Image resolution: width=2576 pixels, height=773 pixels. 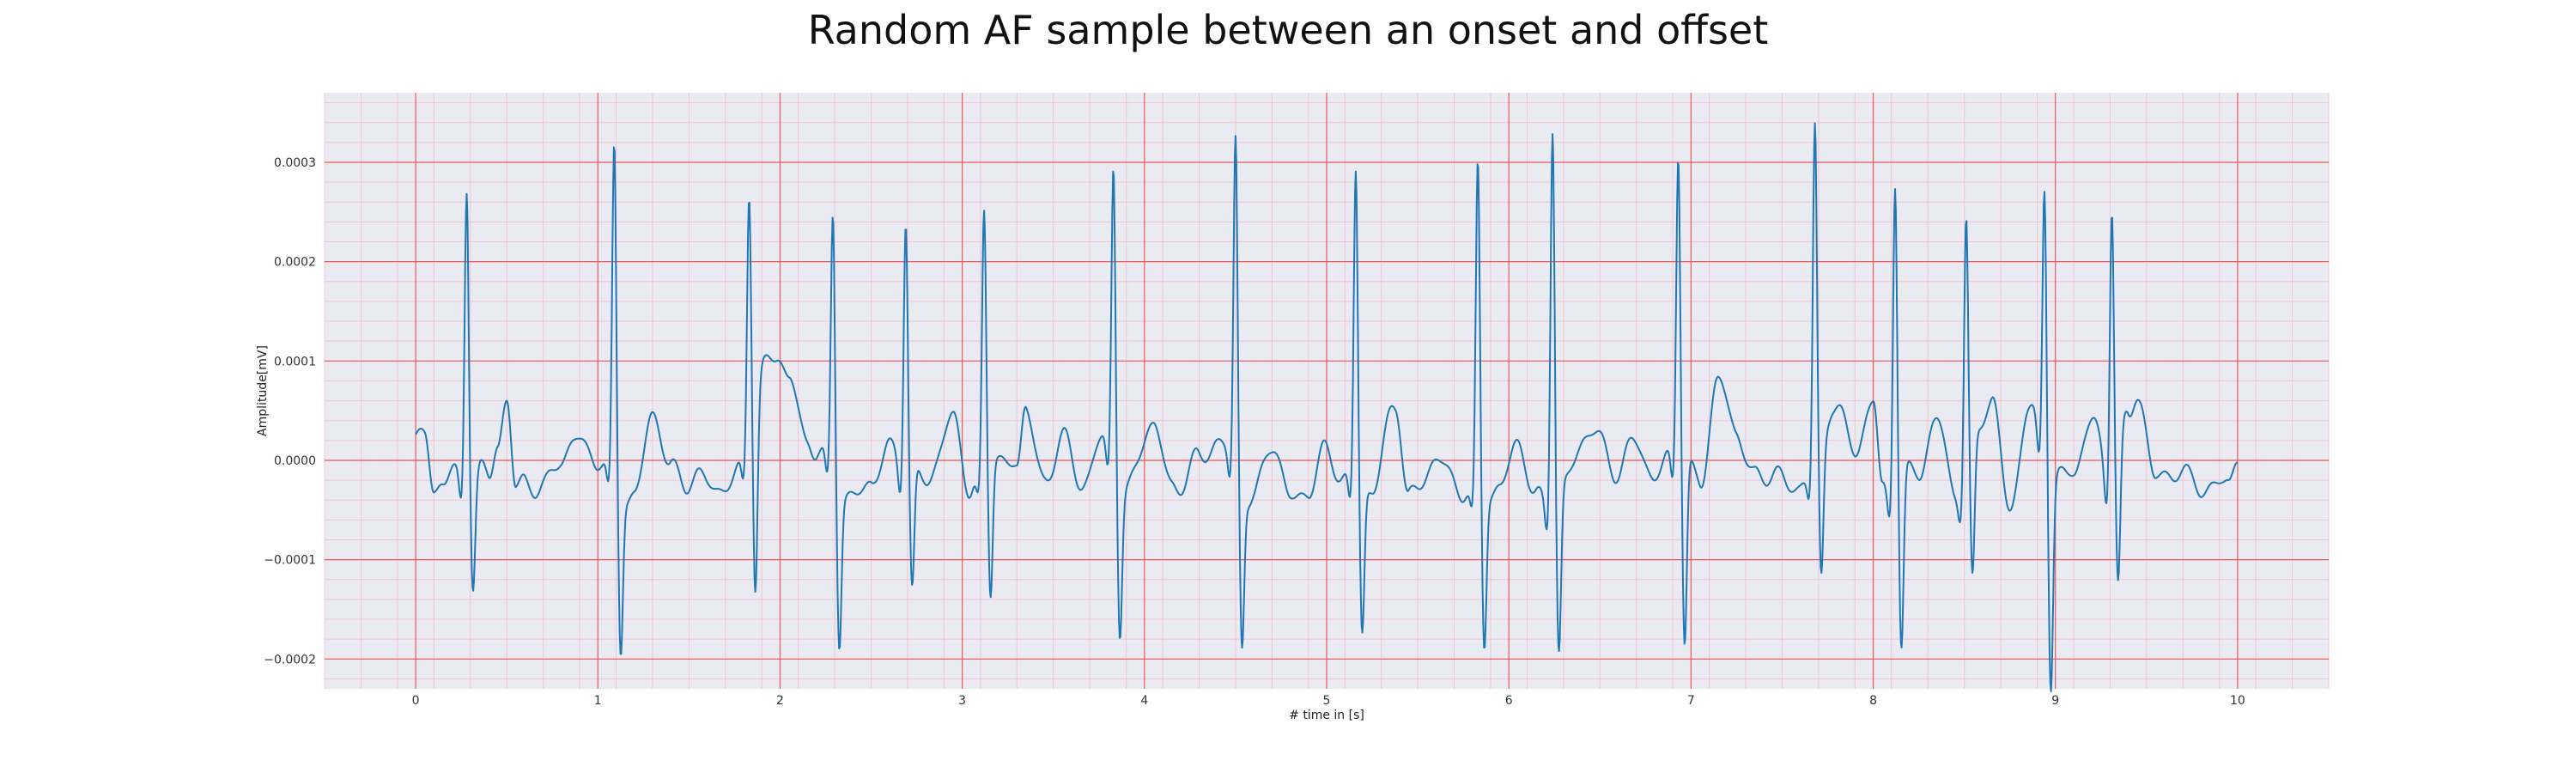 I want to click on x-tick-label: 2, so click(x=780, y=701).